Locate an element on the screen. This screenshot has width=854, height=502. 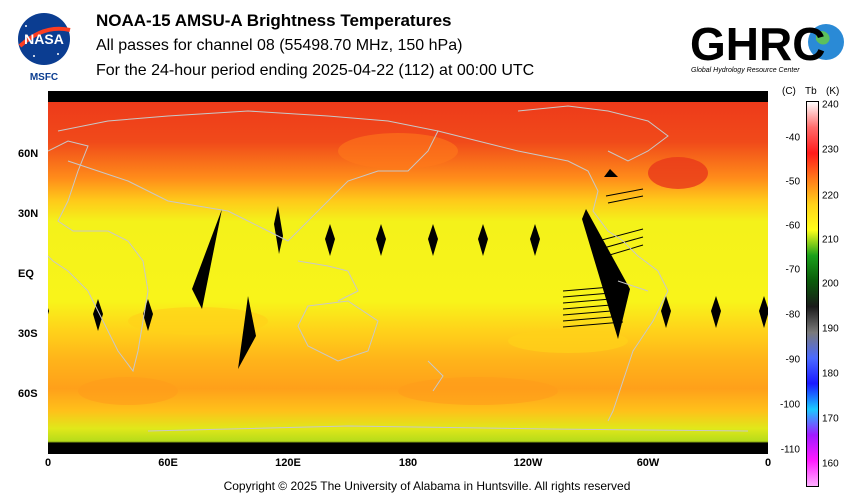
lon-label-120w: 120W is located at coordinates (528, 463).